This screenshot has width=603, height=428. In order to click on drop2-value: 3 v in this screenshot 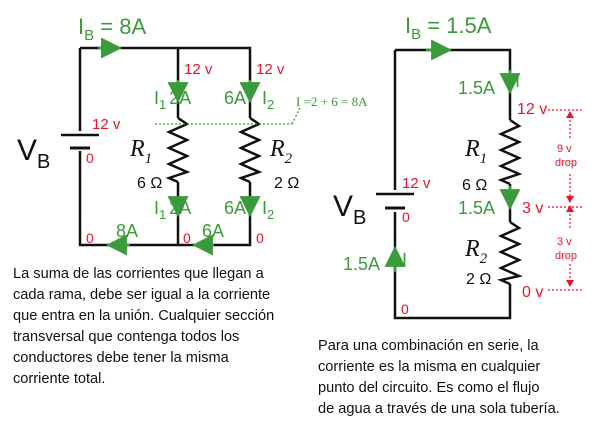, I will do `click(564, 242)`.